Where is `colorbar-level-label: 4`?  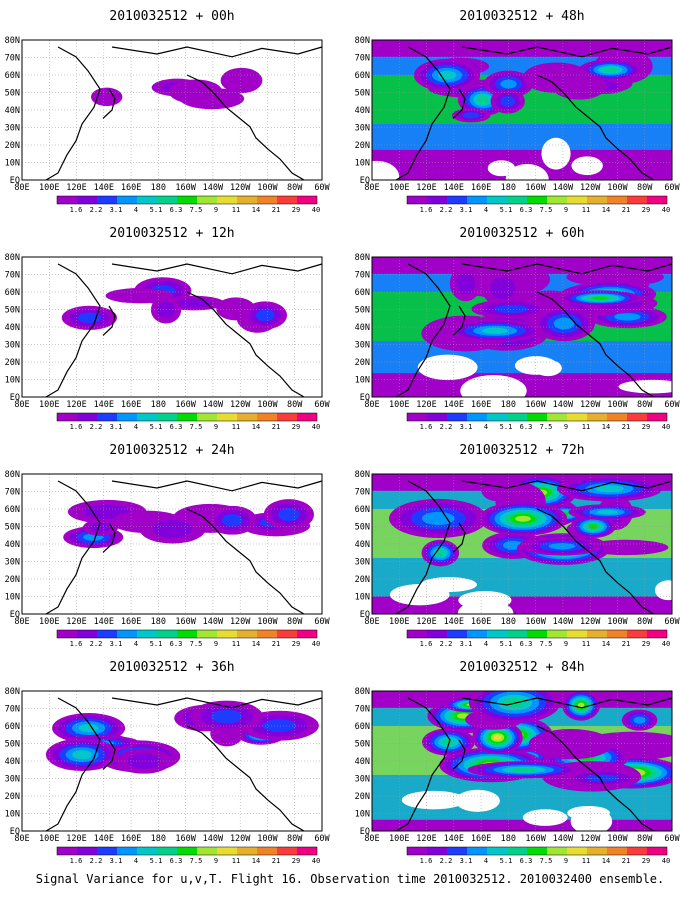
colorbar-level-label: 4 is located at coordinates (486, 644).